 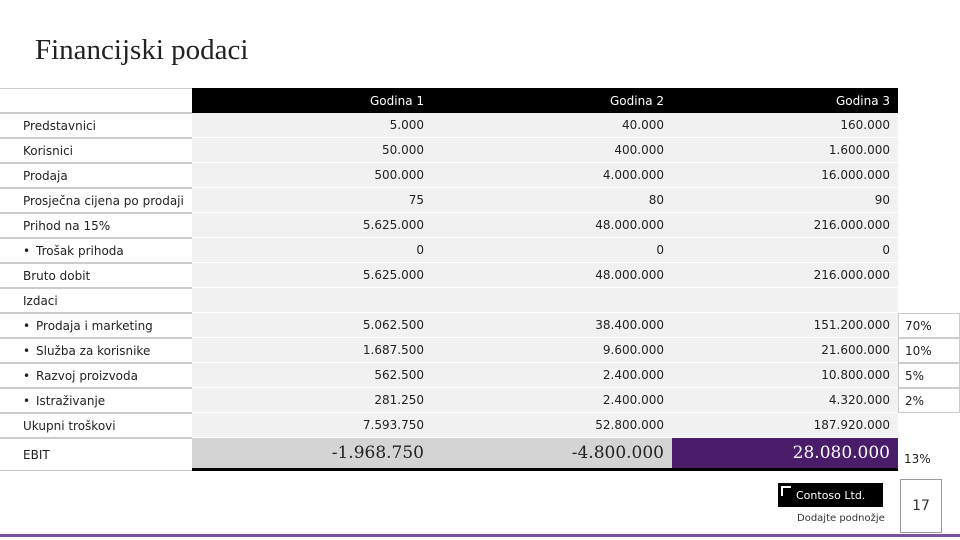 What do you see at coordinates (312, 150) in the screenshot?
I see `value-cell: 50.000` at bounding box center [312, 150].